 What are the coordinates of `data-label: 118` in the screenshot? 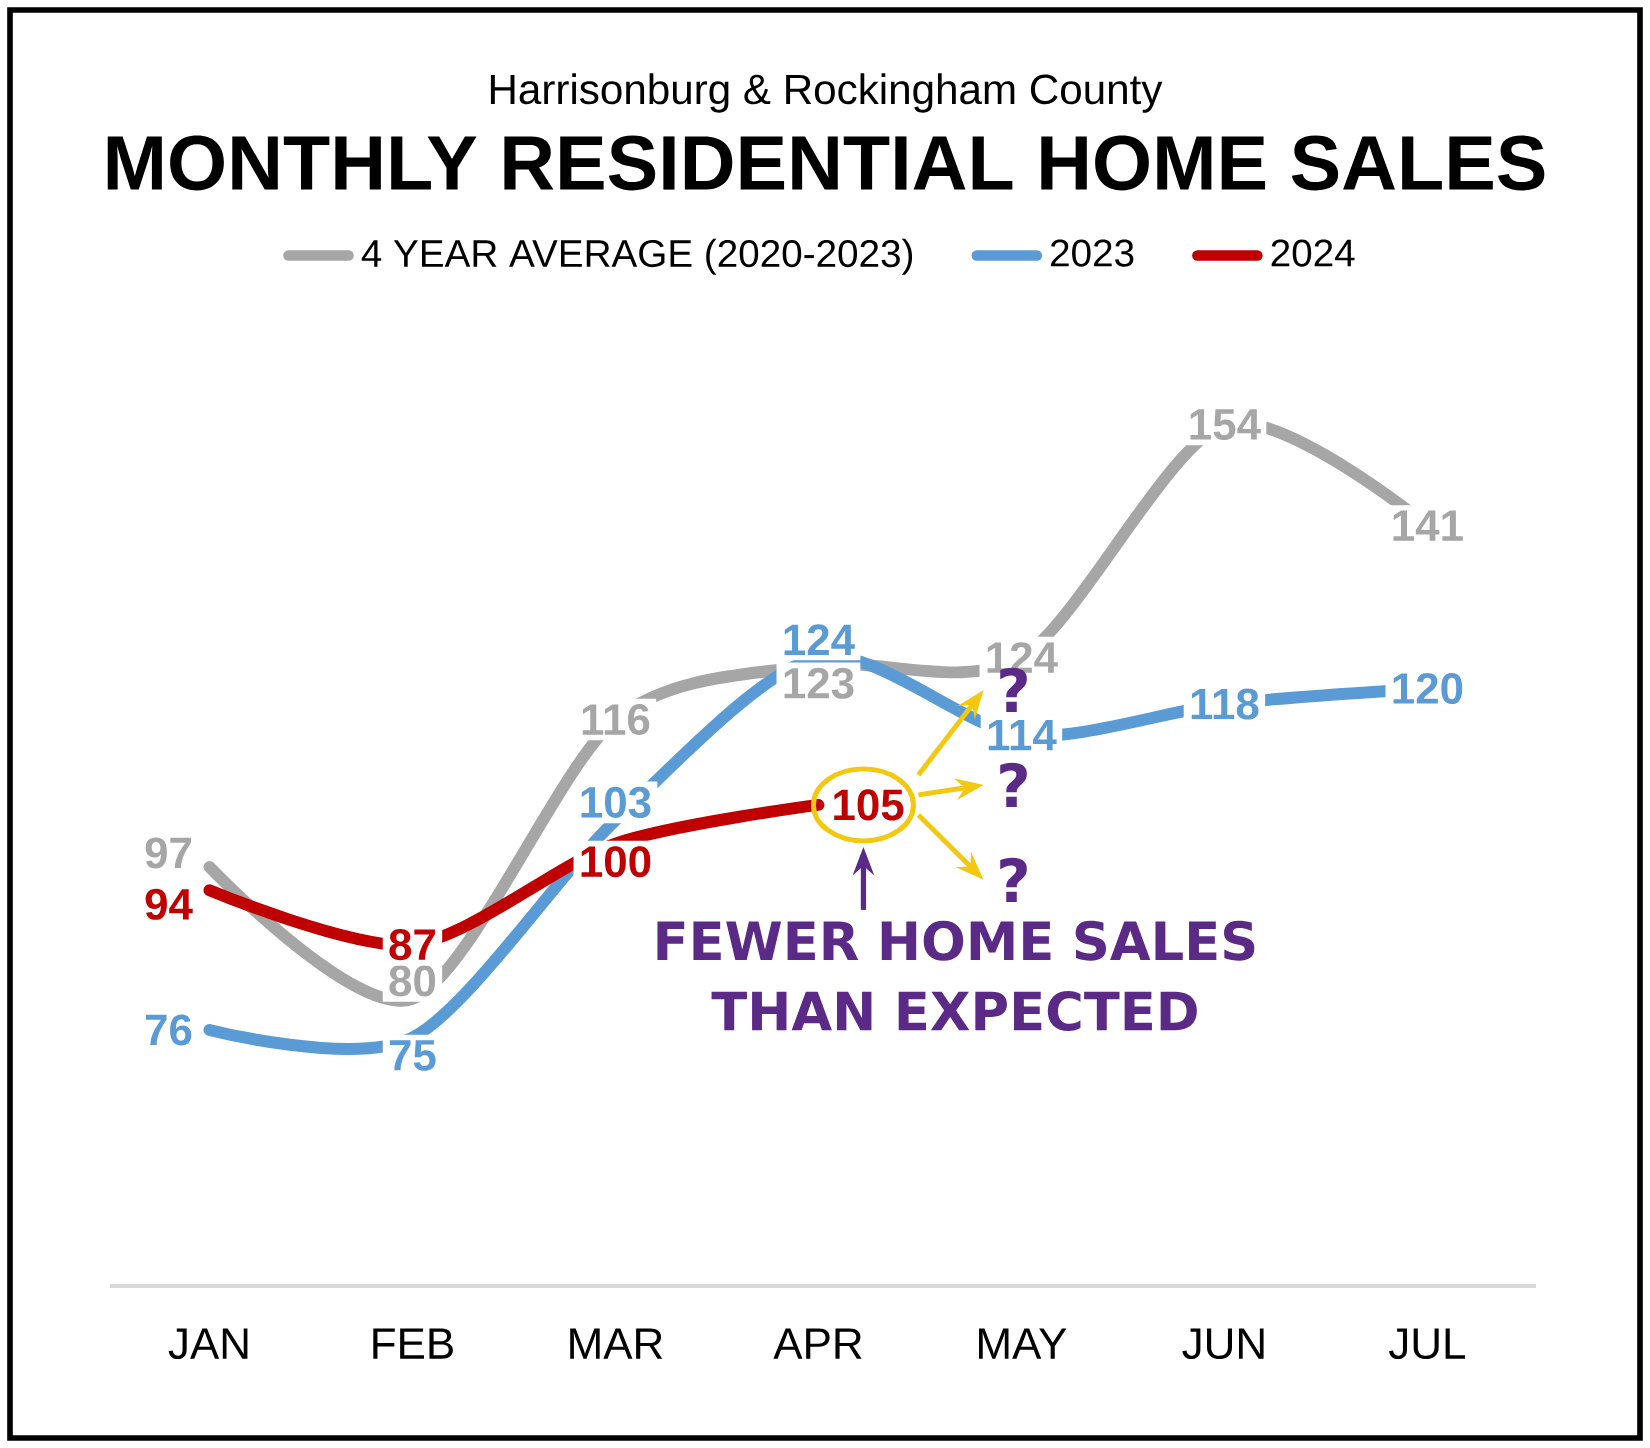 It's located at (1225, 704).